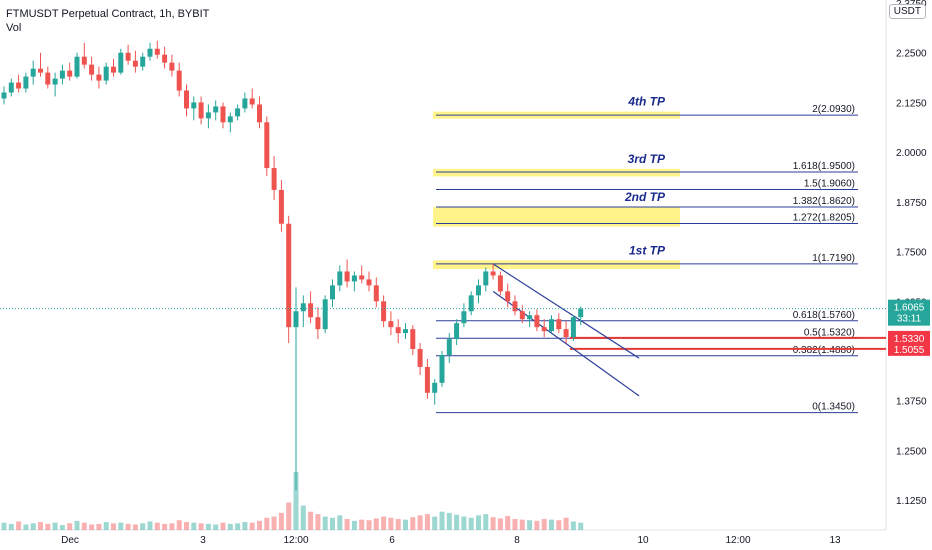 The width and height of the screenshot is (932, 550). What do you see at coordinates (909, 339) in the screenshot?
I see `red-level-tag-text: 1.5330` at bounding box center [909, 339].